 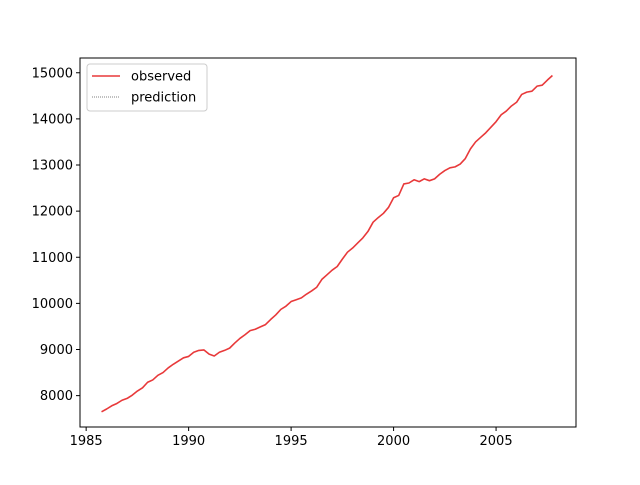 What do you see at coordinates (52, 304) in the screenshot?
I see `y-tick-label: 10000` at bounding box center [52, 304].